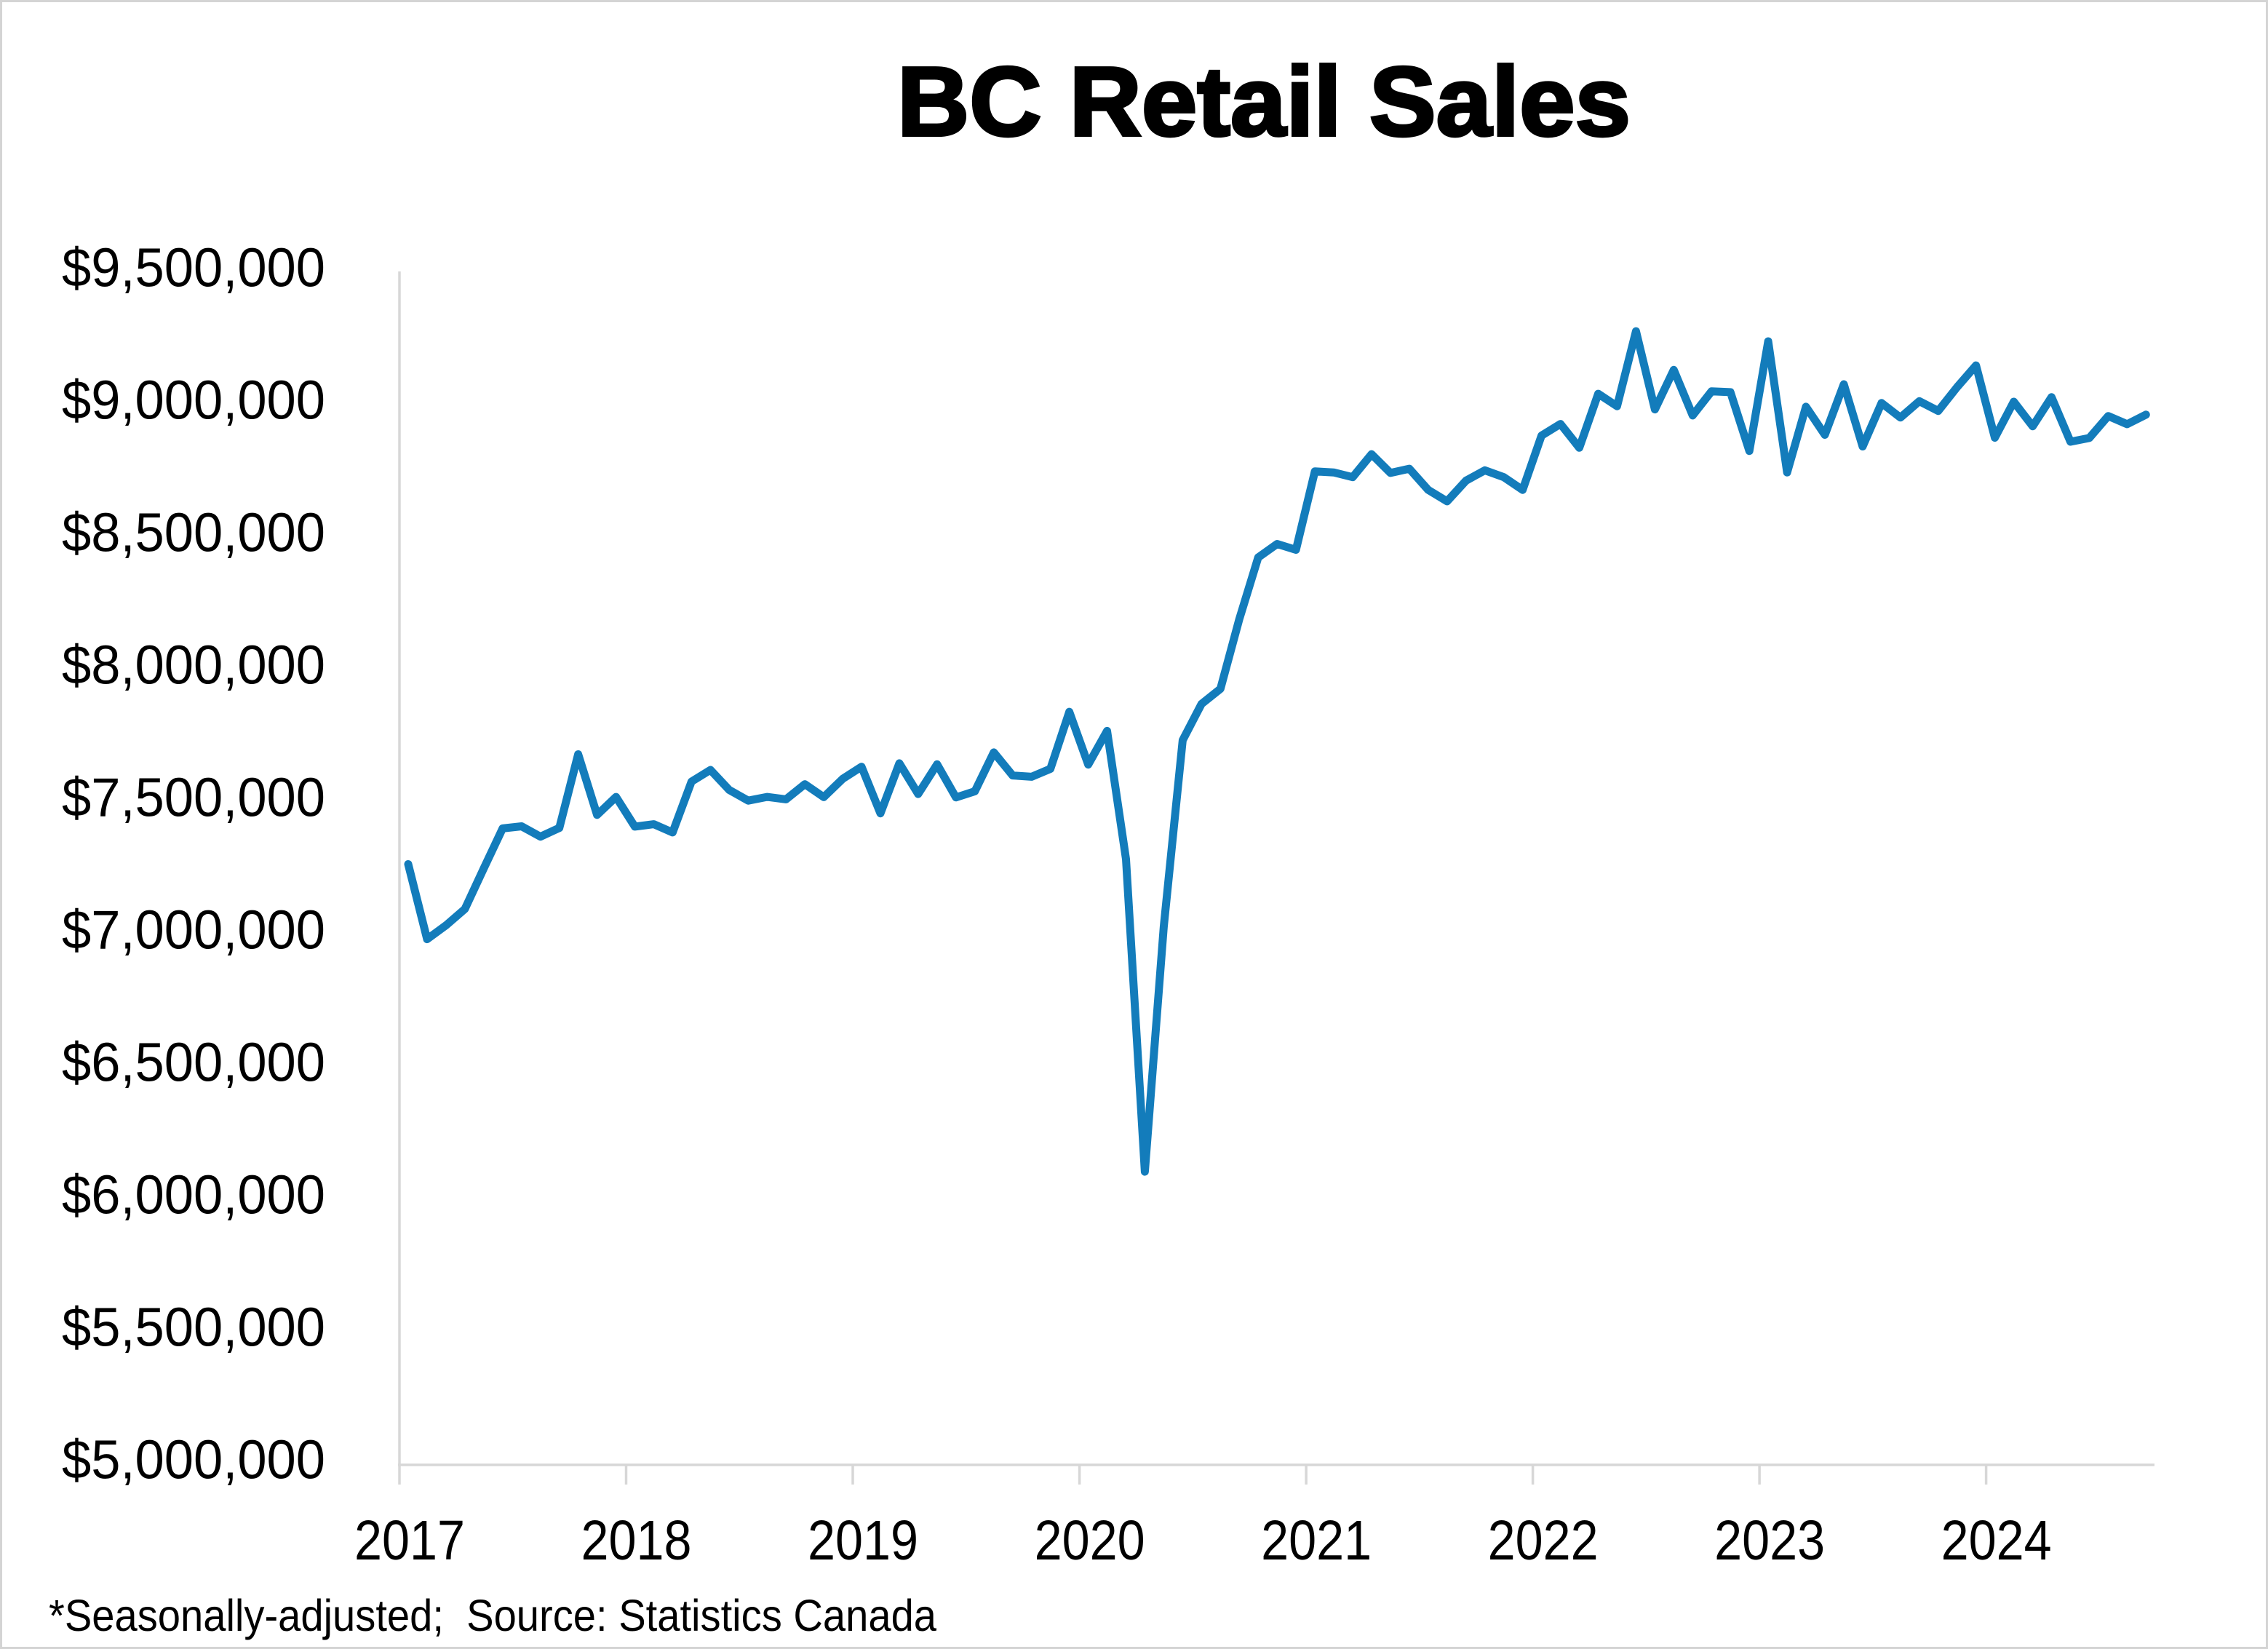  Describe the element at coordinates (1264, 101) in the screenshot. I see `svg-text: BC Retail Sales` at that location.